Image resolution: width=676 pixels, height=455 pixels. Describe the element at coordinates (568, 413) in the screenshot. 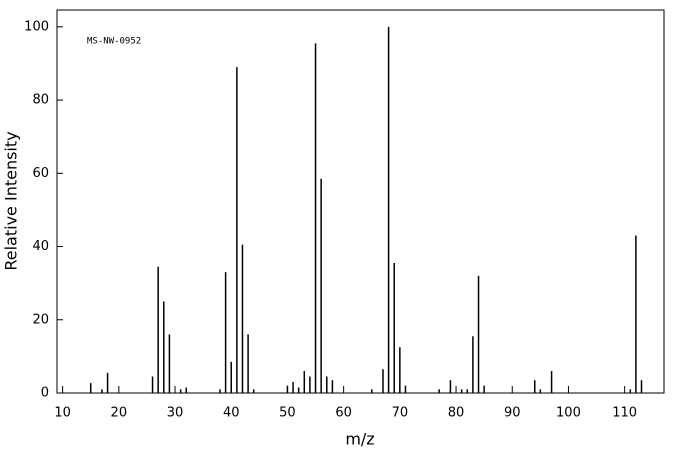

I see `x-tick-label: 100` at that location.